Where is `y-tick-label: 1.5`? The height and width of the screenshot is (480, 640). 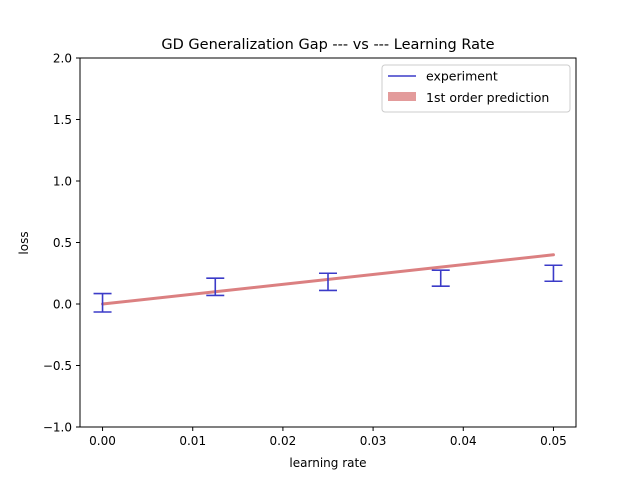
y-tick-label: 1.5 is located at coordinates (62, 120).